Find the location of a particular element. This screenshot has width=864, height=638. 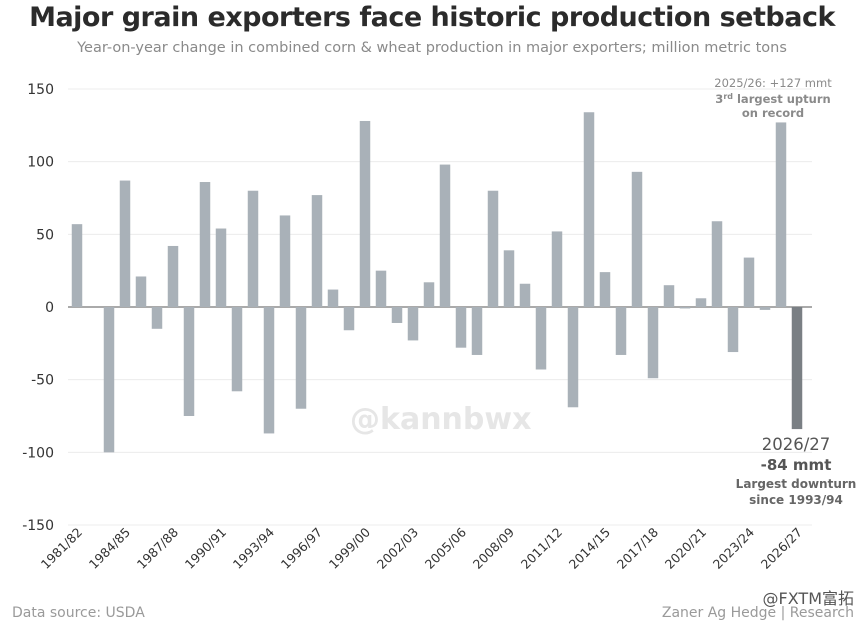

bar-1997/98 is located at coordinates (333, 298).